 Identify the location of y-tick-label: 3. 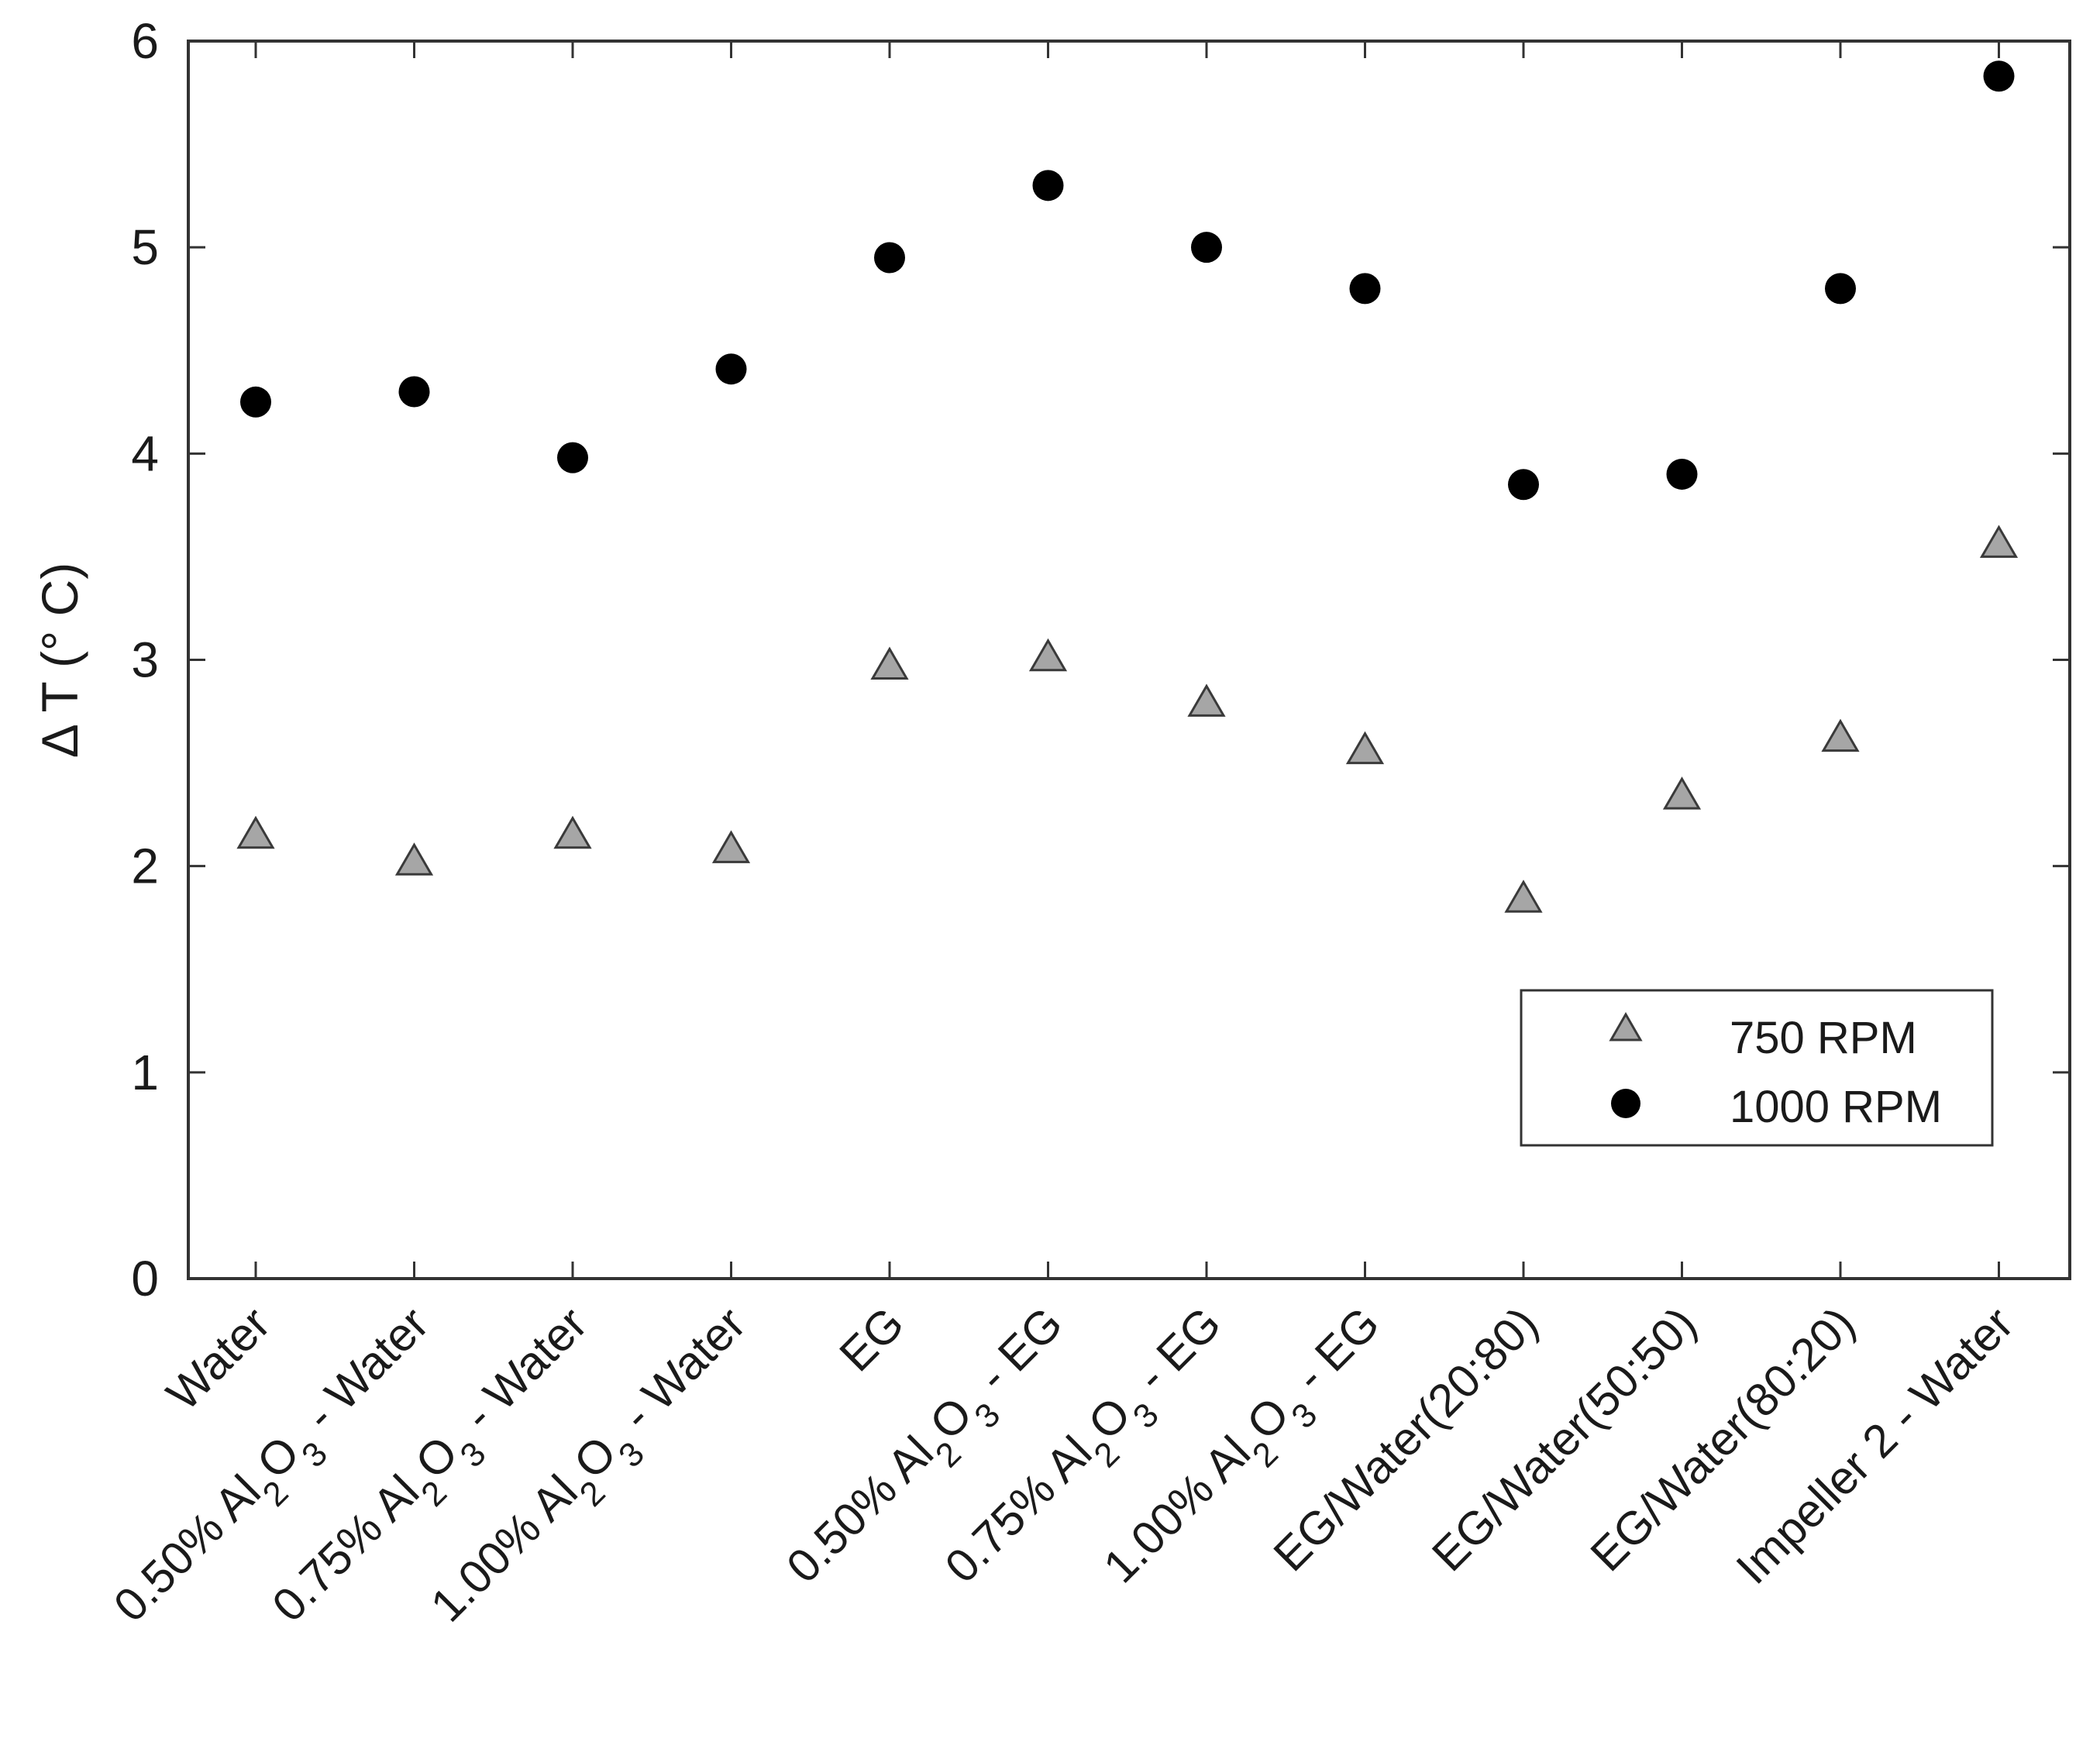
(145, 660).